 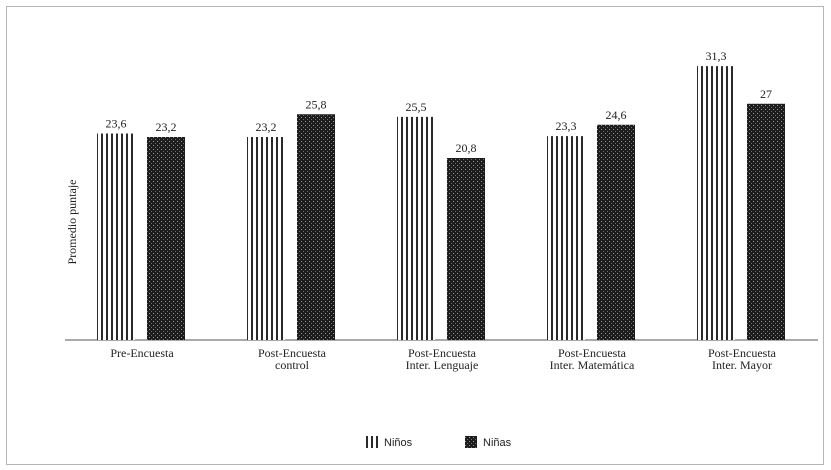 What do you see at coordinates (166, 127) in the screenshot?
I see `data-label-ninas-0: 23,2` at bounding box center [166, 127].